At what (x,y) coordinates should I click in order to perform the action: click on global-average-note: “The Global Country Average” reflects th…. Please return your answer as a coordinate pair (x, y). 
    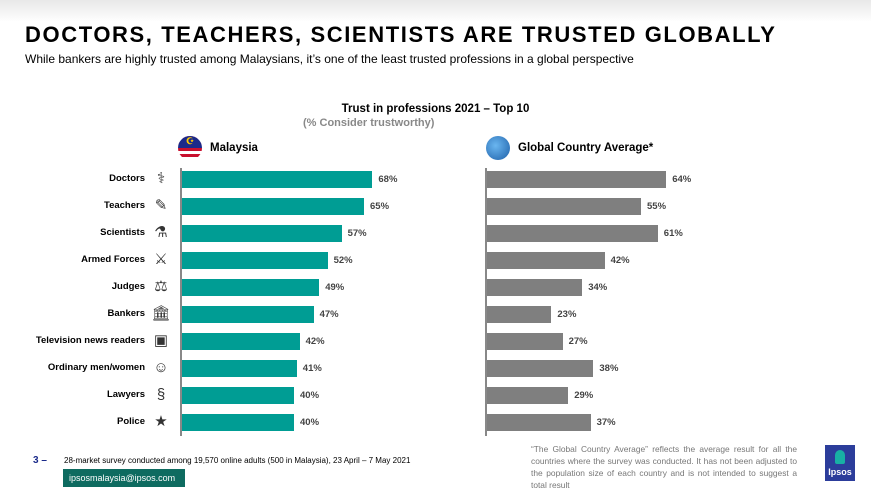
    Looking at the image, I should click on (664, 467).